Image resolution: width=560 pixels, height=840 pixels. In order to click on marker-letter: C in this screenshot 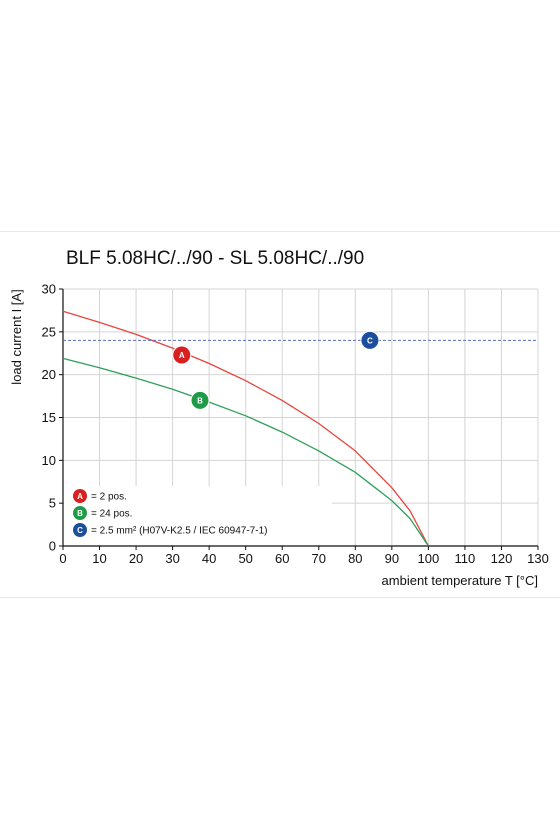, I will do `click(370, 340)`.